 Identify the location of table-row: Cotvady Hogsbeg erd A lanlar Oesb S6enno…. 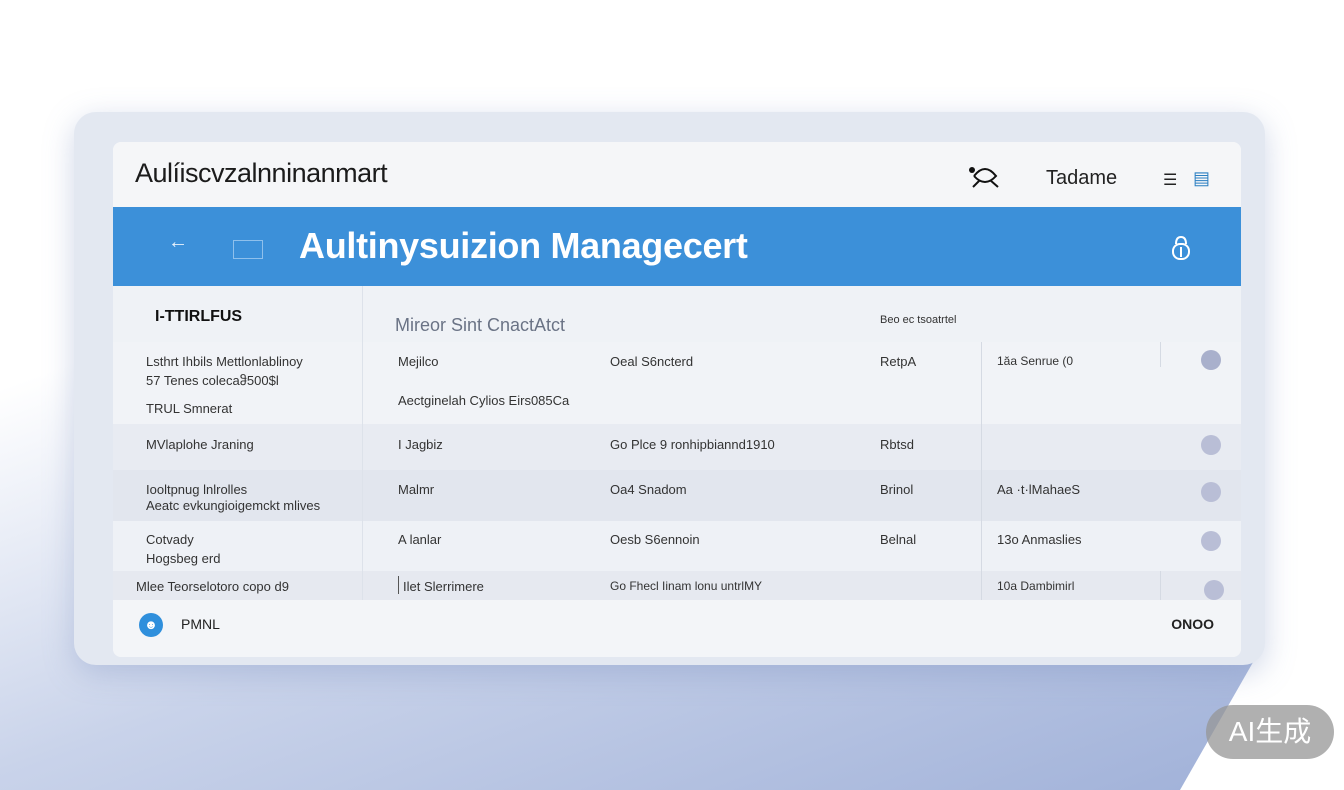
(677, 546).